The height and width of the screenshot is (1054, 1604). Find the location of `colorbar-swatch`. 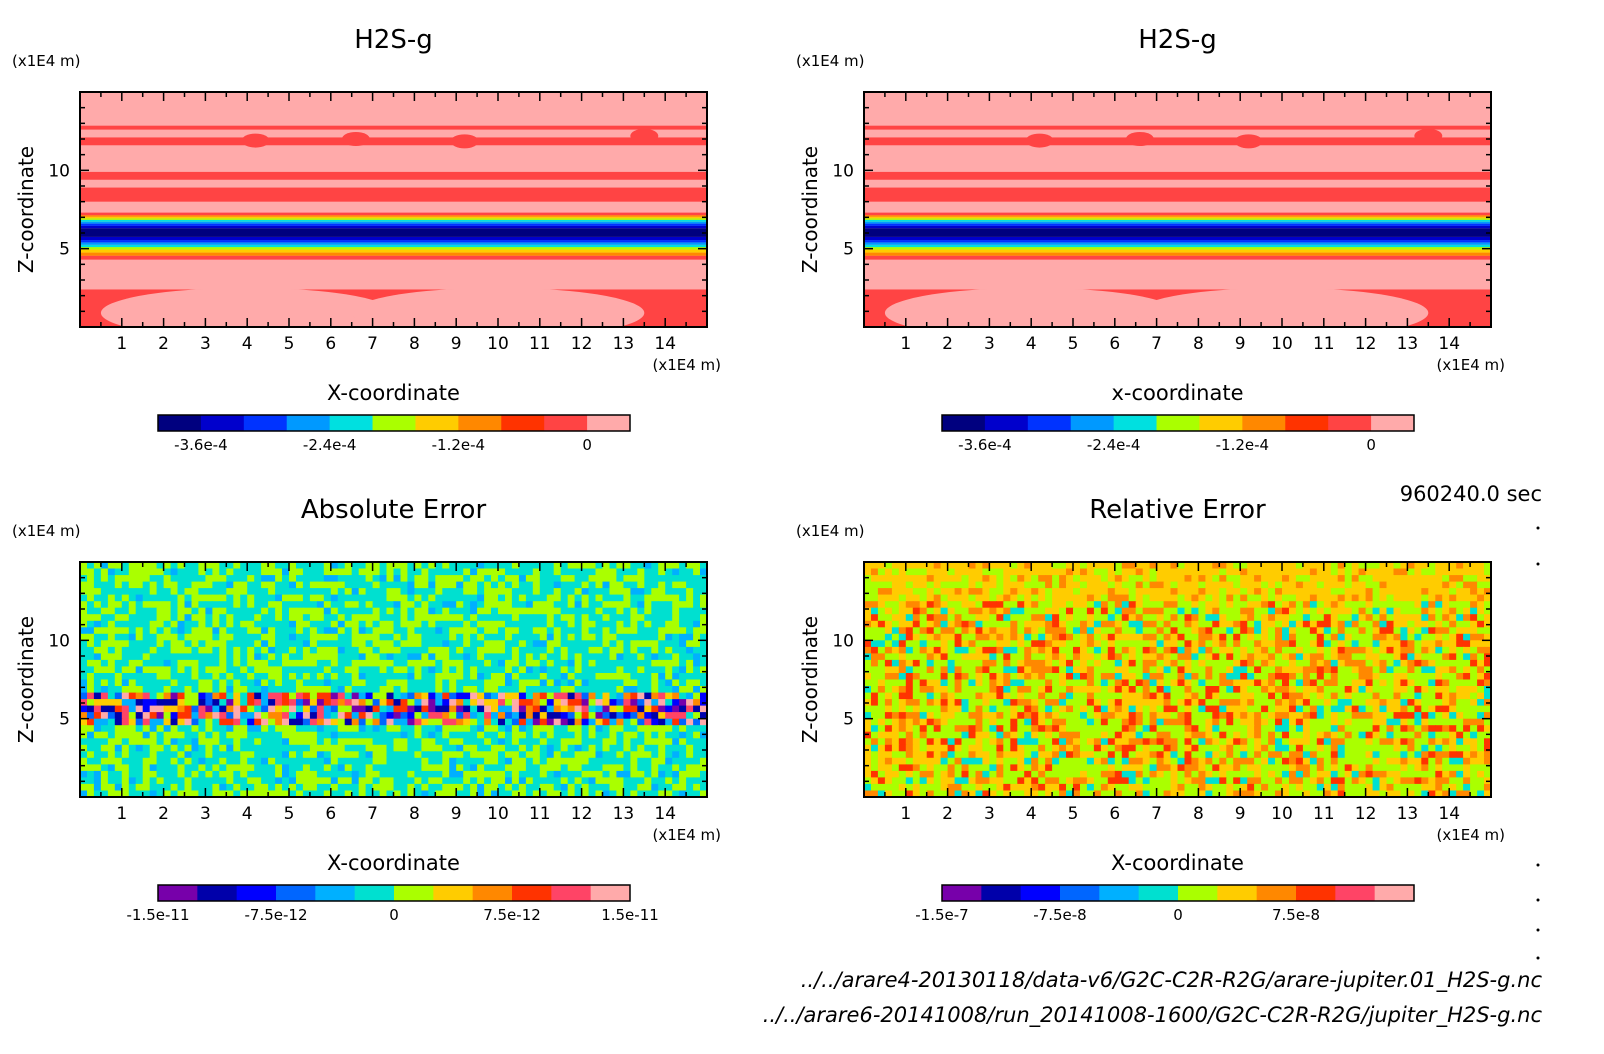

colorbar-swatch is located at coordinates (1393, 423).